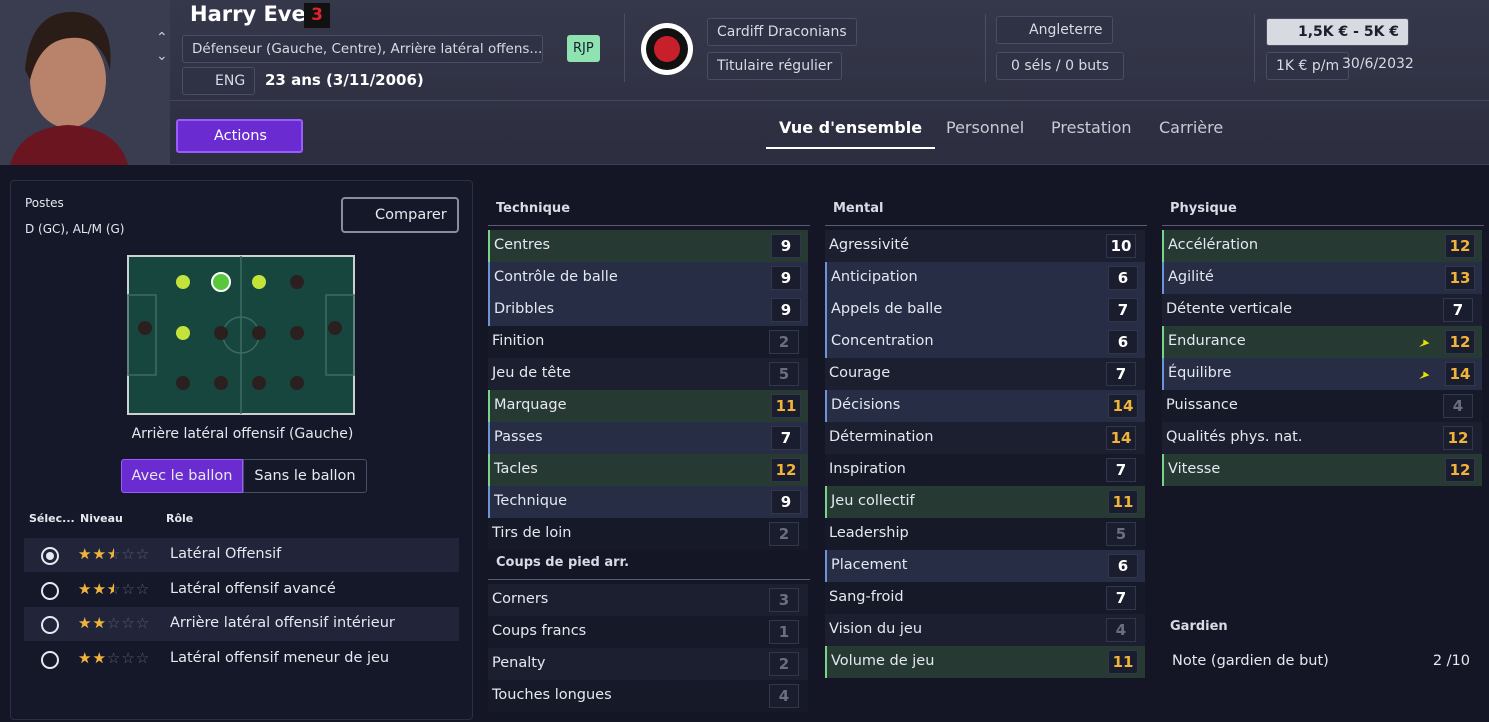 This screenshot has height=722, width=1489. What do you see at coordinates (182, 476) in the screenshot?
I see `toggle-with-ball: Avec le ballon` at bounding box center [182, 476].